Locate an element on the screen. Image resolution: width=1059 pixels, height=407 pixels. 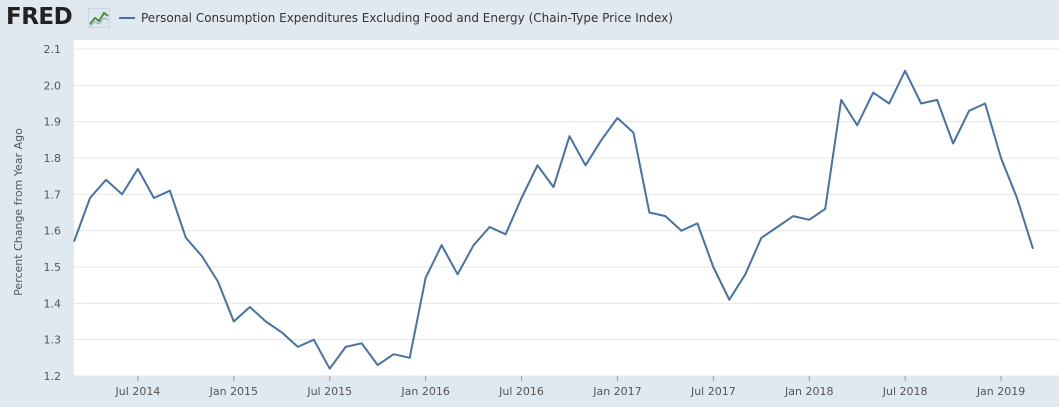
y-tick-label: 2.0 is located at coordinates (53, 85).